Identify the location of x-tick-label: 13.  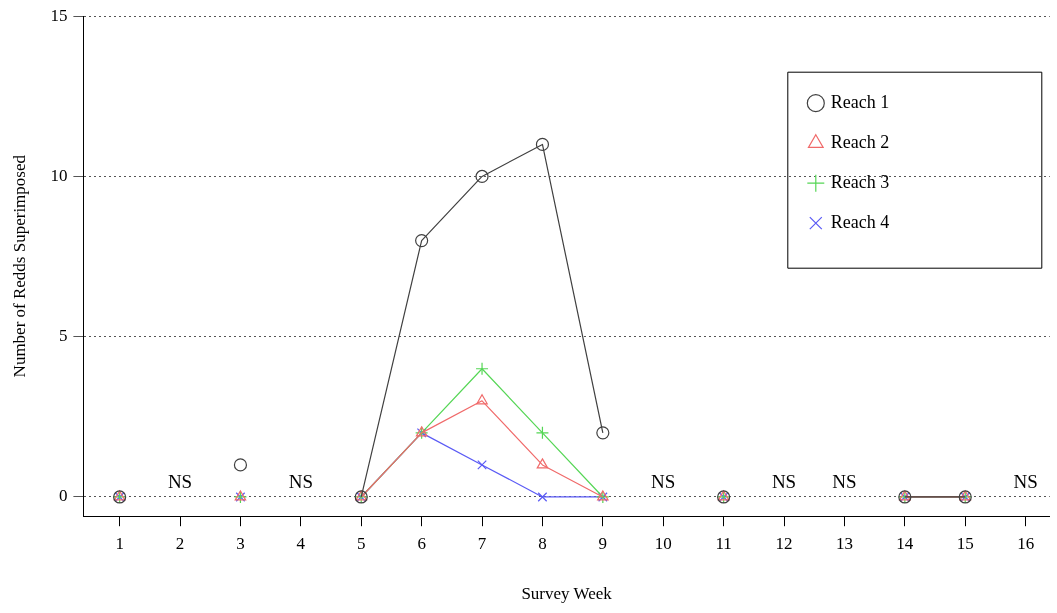
(844, 543).